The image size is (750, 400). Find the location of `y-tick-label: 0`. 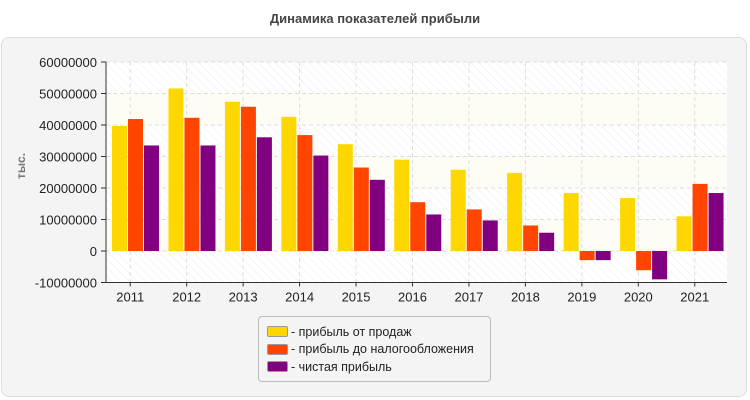

y-tick-label: 0 is located at coordinates (93, 251).